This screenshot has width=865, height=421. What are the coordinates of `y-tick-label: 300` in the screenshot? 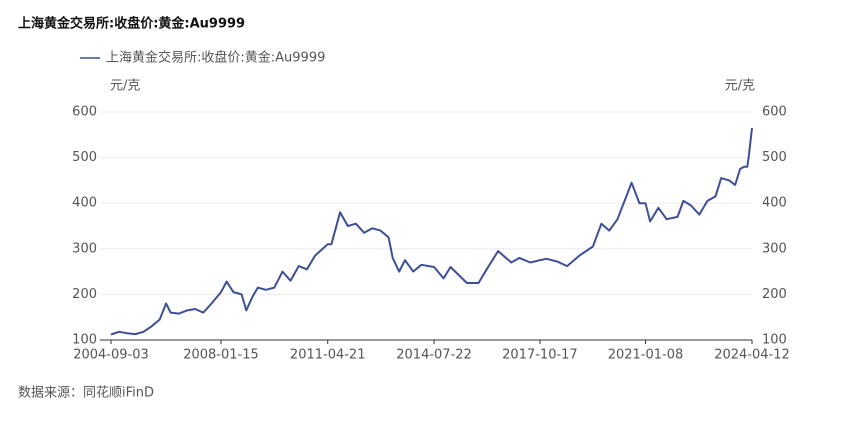 It's located at (84, 248).